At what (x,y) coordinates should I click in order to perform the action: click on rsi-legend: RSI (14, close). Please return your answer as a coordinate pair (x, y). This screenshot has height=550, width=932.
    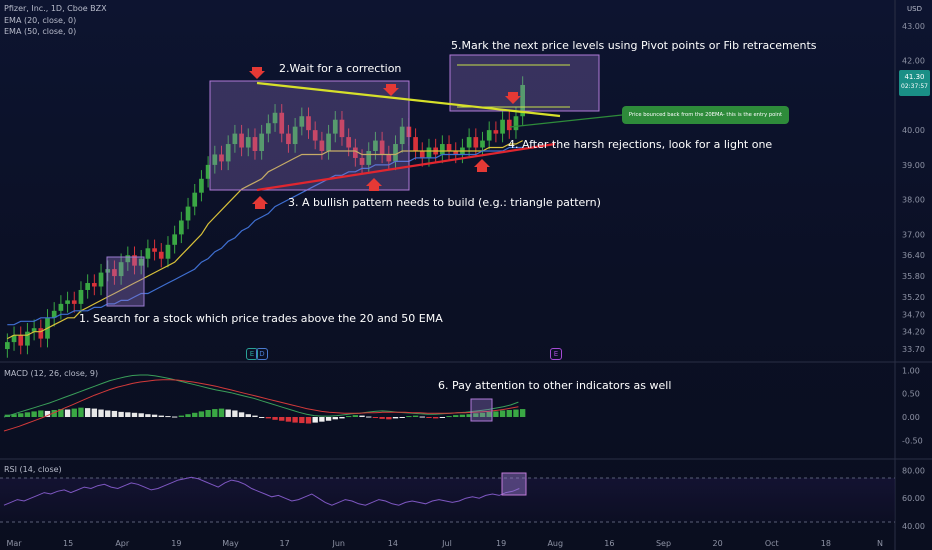
    Looking at the image, I should click on (33, 469).